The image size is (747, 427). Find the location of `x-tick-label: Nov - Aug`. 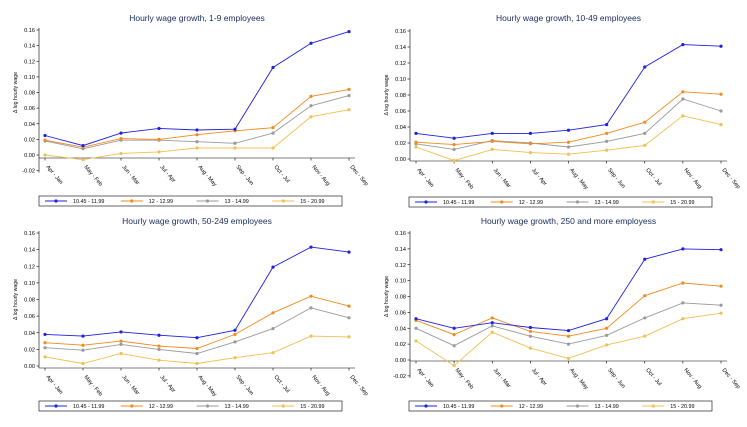

x-tick-label: Nov - Aug is located at coordinates (692, 378).